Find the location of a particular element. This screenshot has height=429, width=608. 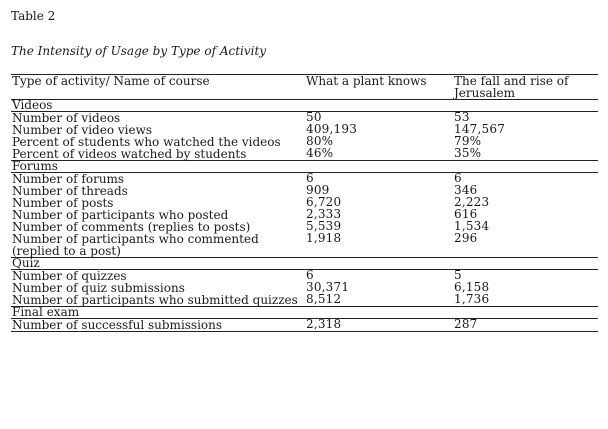

section-row: Forums is located at coordinates (304, 166).